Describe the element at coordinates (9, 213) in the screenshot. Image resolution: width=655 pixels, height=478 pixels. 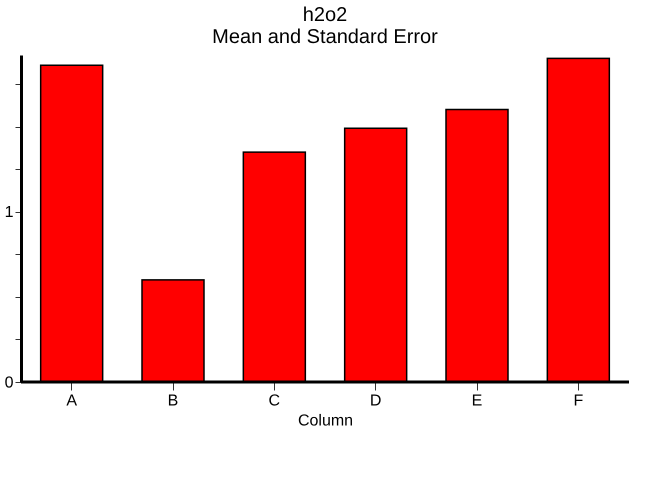
I see `y-tick-label: 1` at that location.